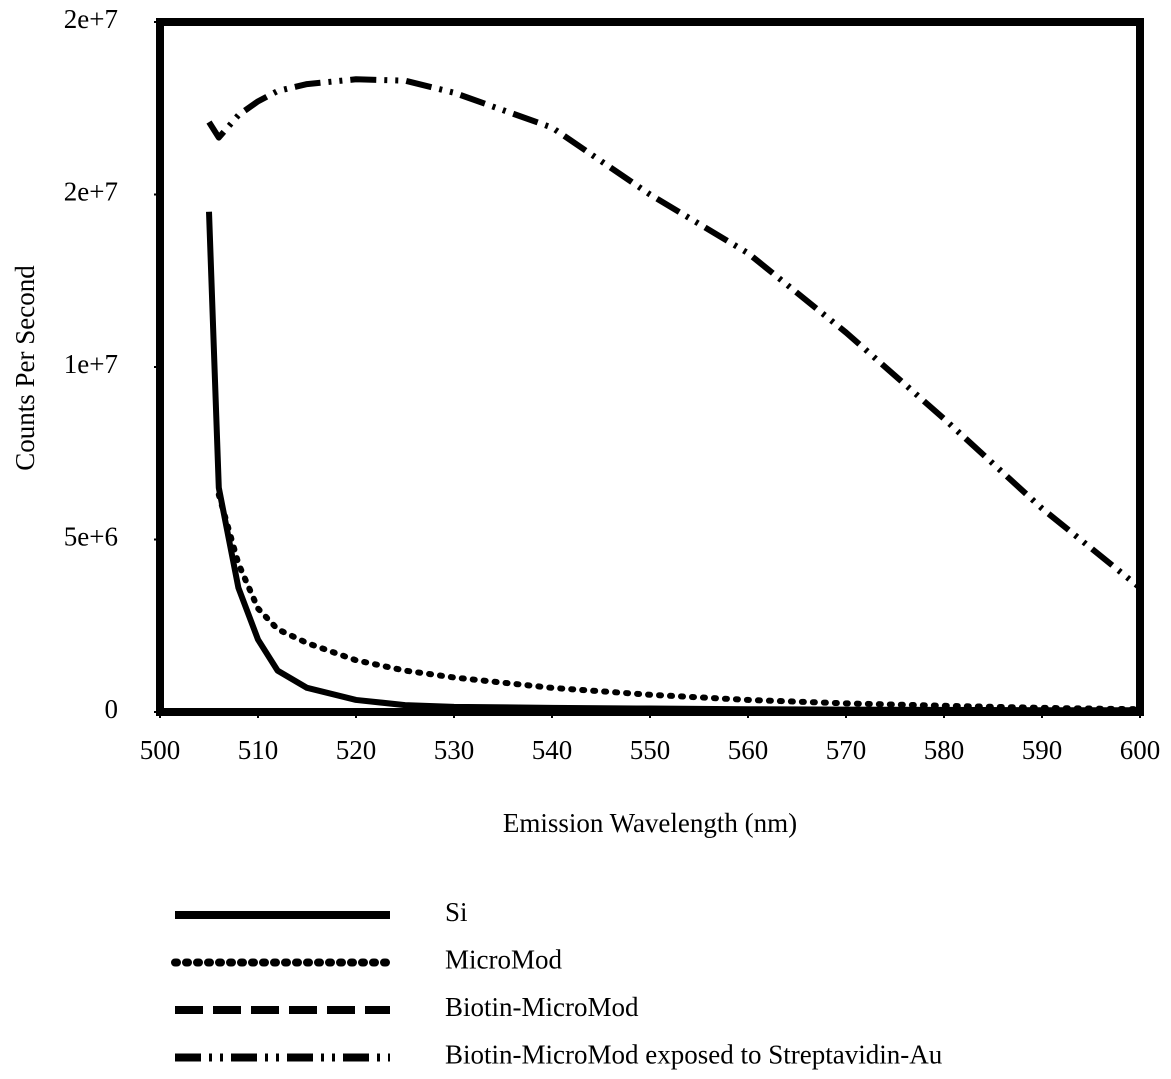 The width and height of the screenshot is (1171, 1079). What do you see at coordinates (454, 750) in the screenshot?
I see `x-tick-label: 530` at bounding box center [454, 750].